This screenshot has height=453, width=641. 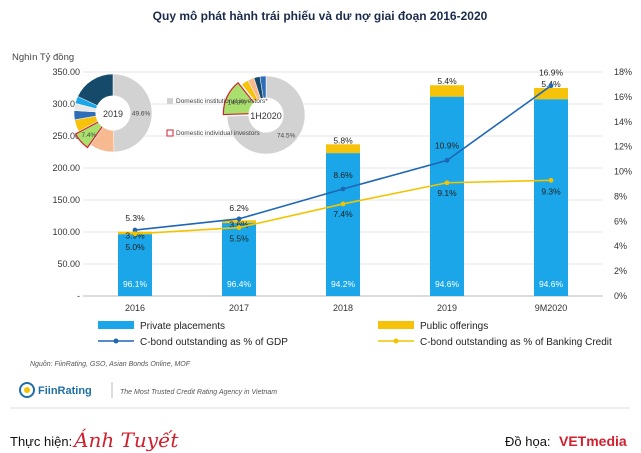 What do you see at coordinates (396, 325) in the screenshot?
I see `legend-swatch-public` at bounding box center [396, 325].